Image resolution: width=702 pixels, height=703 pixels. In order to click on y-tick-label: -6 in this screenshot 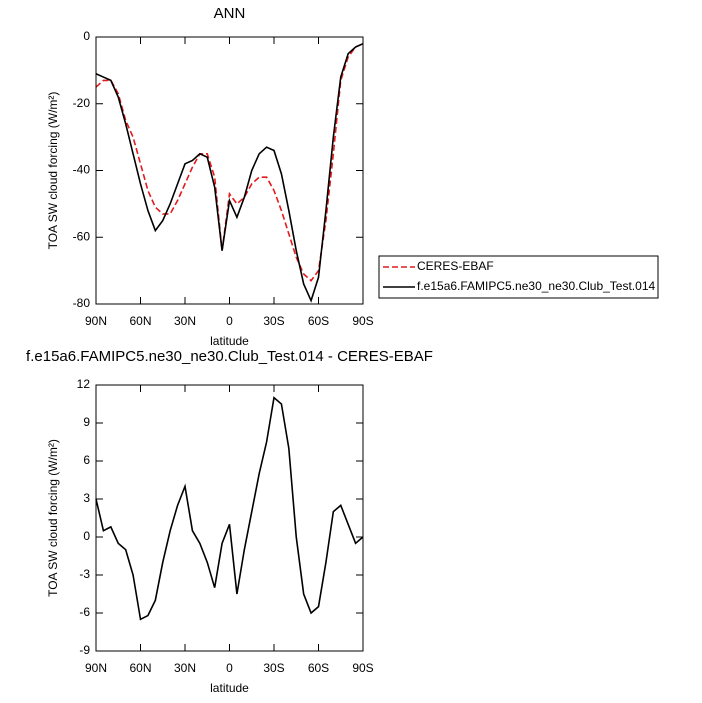, I will do `click(84, 612)`.